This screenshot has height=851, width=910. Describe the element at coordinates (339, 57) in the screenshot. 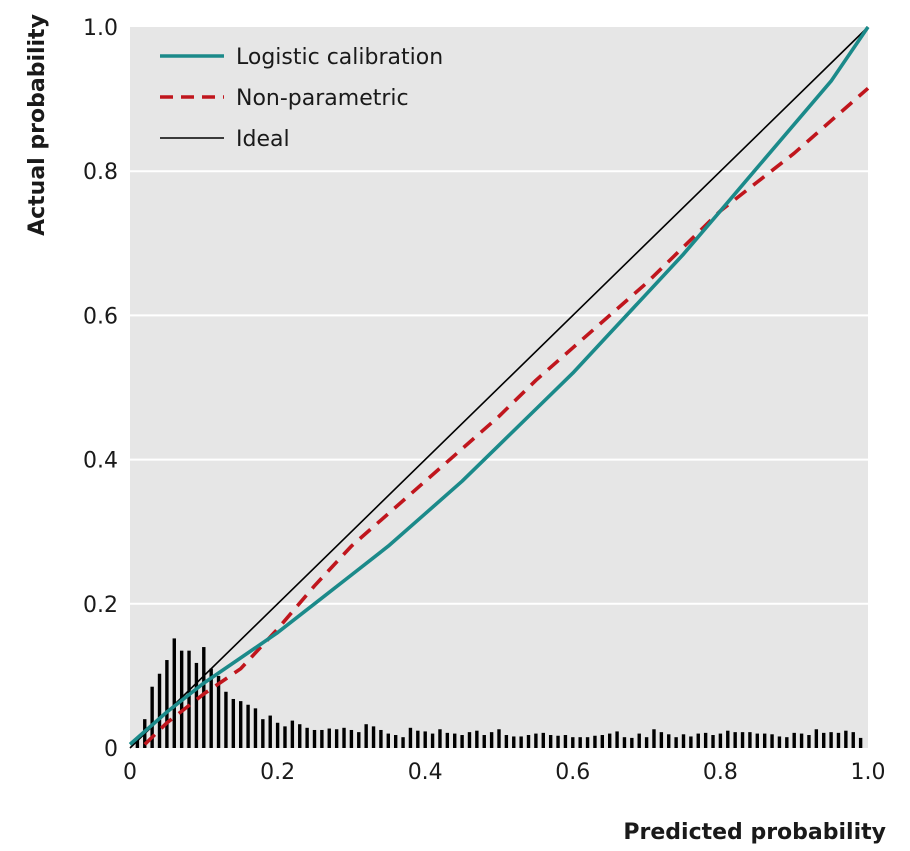

I see `legend-label: Logistic calibration` at that location.